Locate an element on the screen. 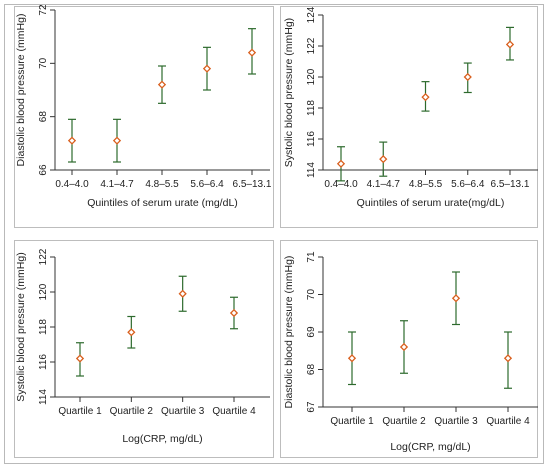 The width and height of the screenshot is (550, 470). y-tick-label: 67 is located at coordinates (311, 407).